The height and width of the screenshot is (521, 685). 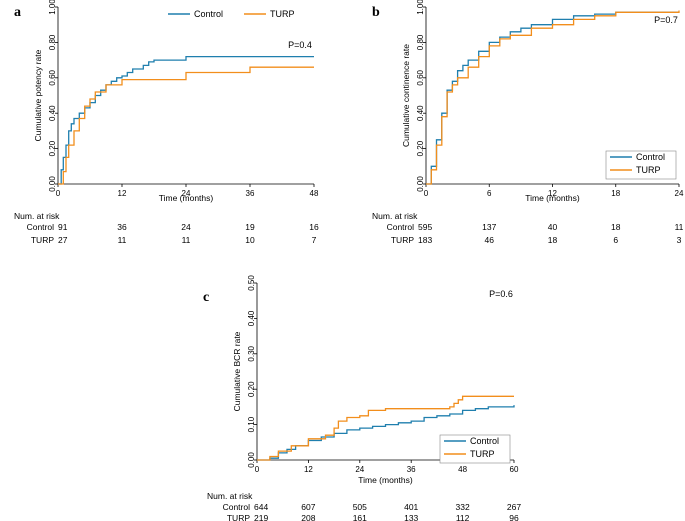 What do you see at coordinates (17, 12) in the screenshot?
I see `panel-letter: a` at bounding box center [17, 12].